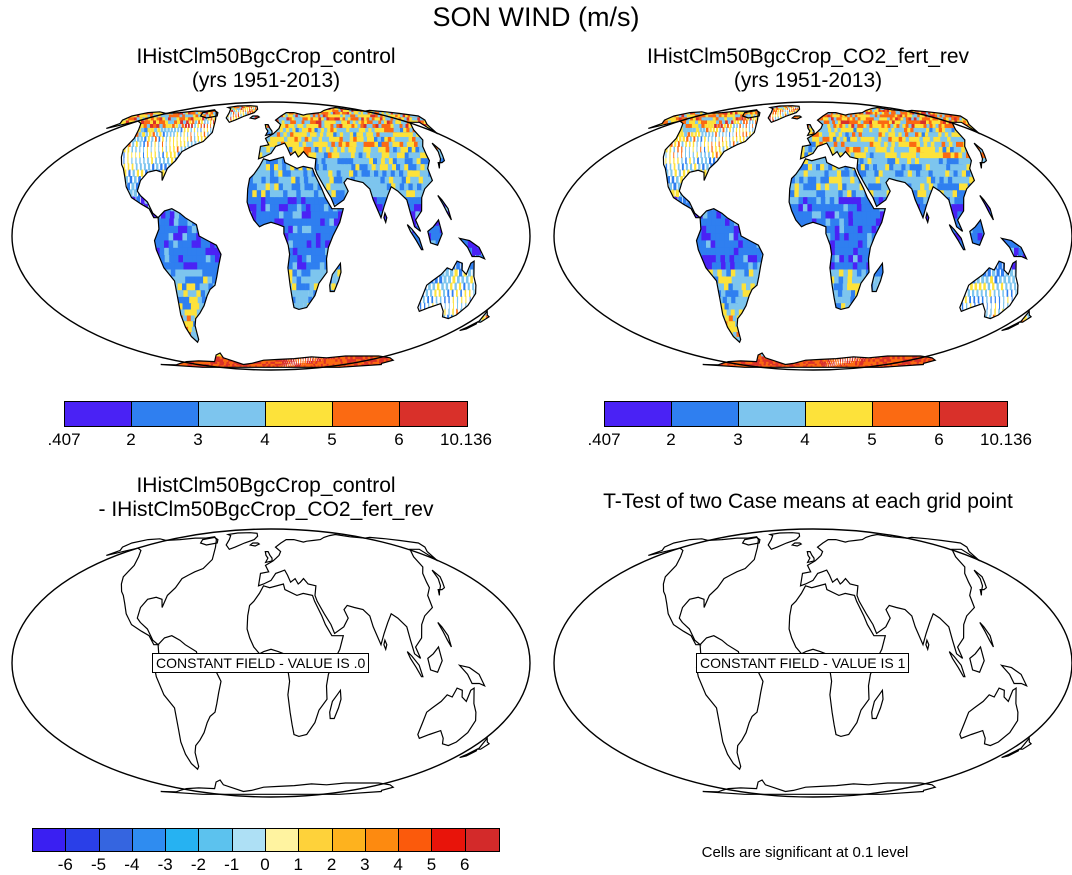 The height and width of the screenshot is (875, 1072). What do you see at coordinates (260, 663) in the screenshot?
I see `constant-field-label-diff: CONSTANT FIELD - VALUE IS .0` at bounding box center [260, 663].